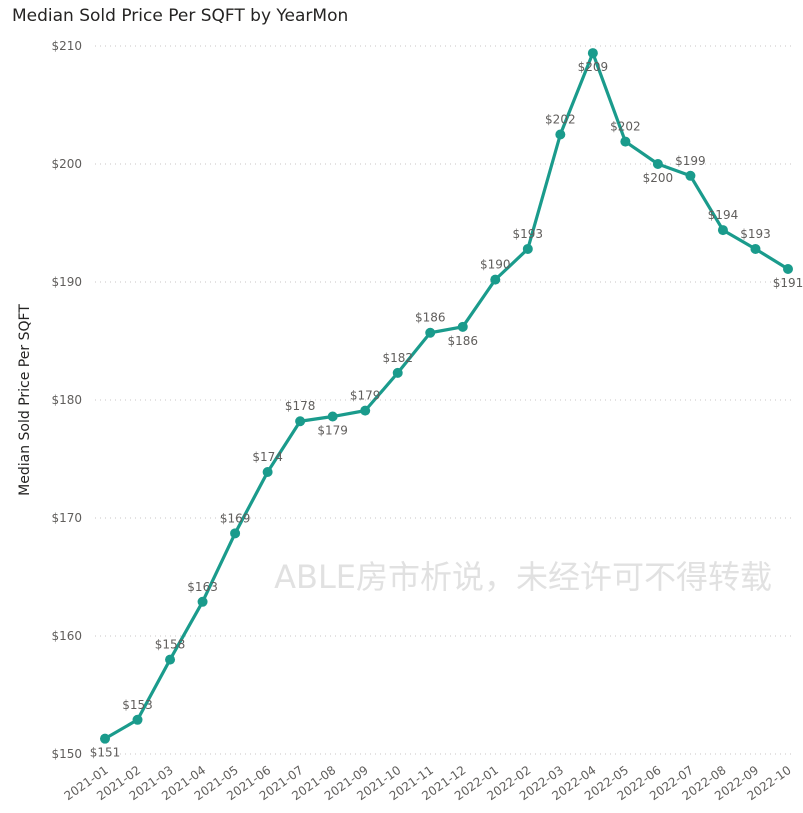  I want to click on y-tick-label: $180, so click(66, 400).